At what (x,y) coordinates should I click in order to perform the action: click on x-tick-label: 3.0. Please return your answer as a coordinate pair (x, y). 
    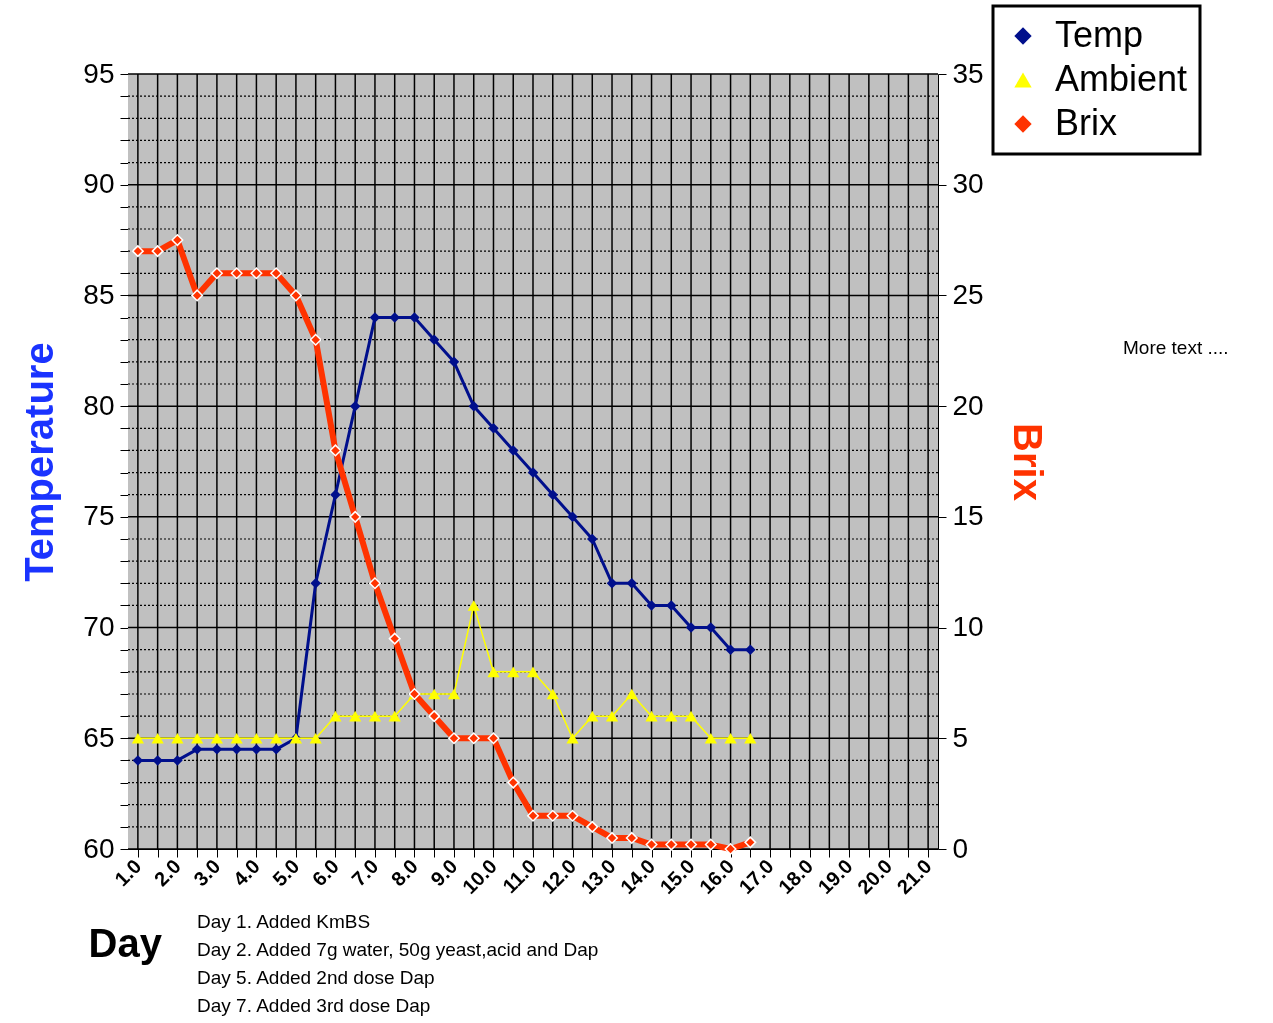
    Looking at the image, I should click on (207, 873).